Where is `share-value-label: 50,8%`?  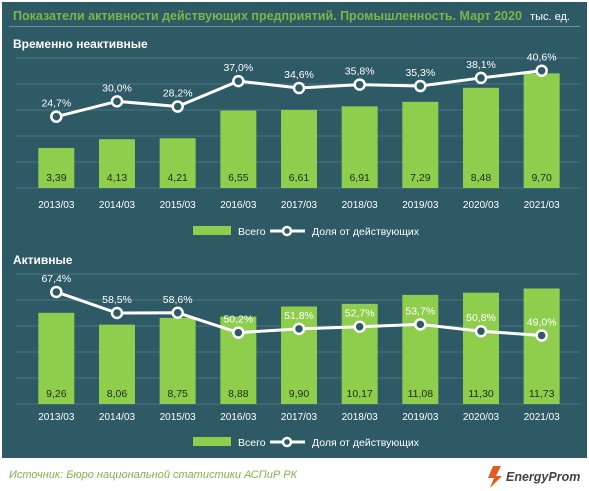
share-value-label: 50,8% is located at coordinates (481, 318).